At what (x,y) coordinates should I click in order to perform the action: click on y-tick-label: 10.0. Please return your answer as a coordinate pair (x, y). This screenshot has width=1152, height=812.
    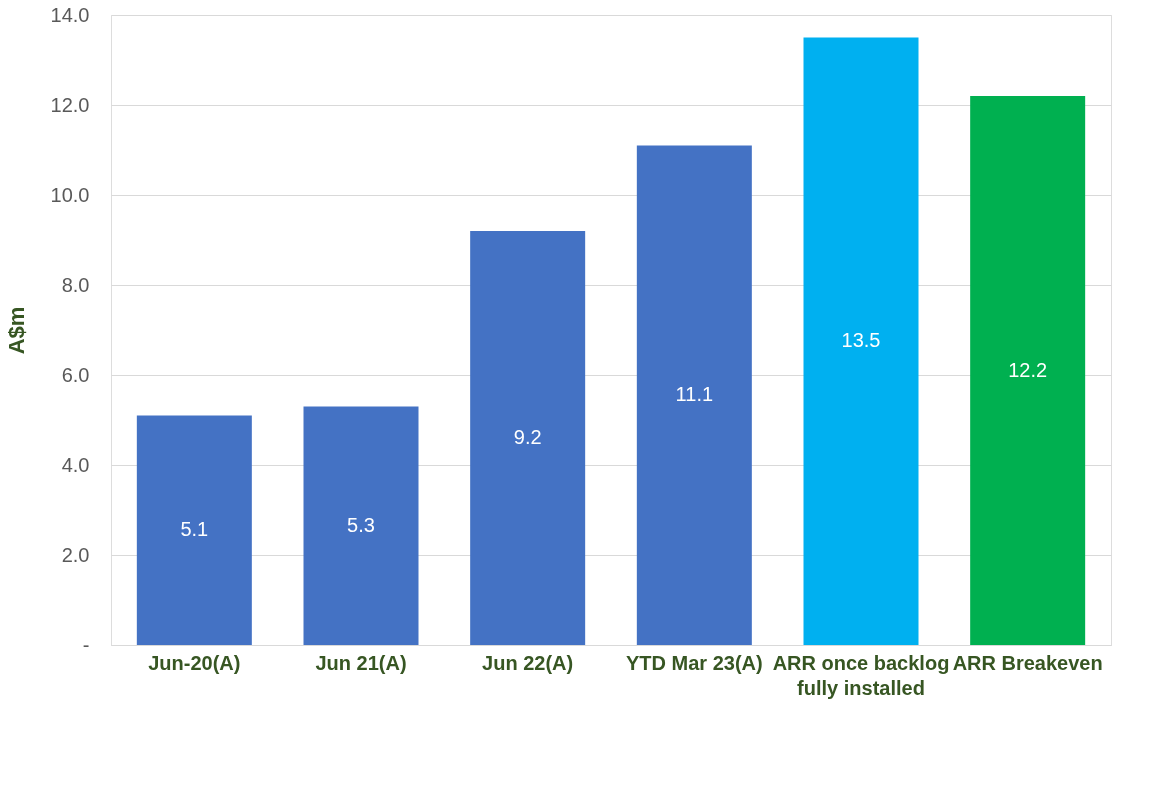
    Looking at the image, I should click on (70, 194).